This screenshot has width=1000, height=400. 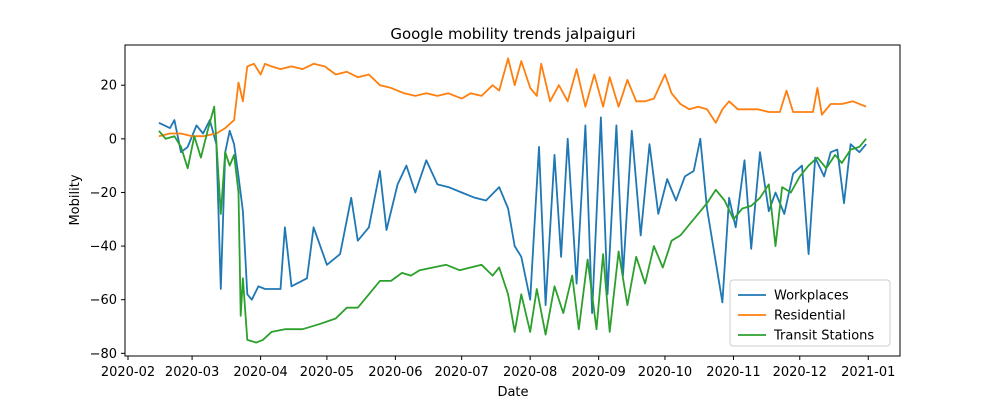 I want to click on x-tick-label: 2020-06, so click(x=395, y=372).